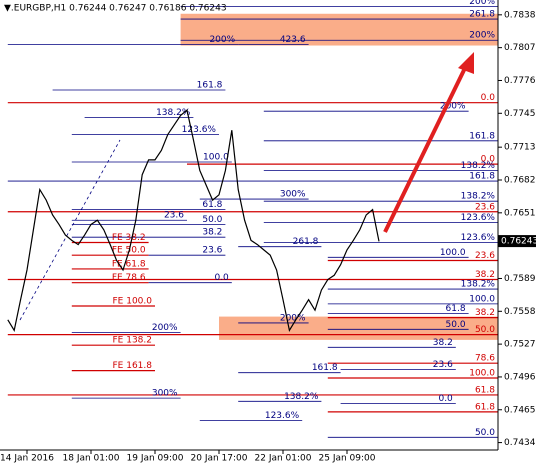 The height and width of the screenshot is (464, 536). I want to click on x-tick-label: 18 Jan 01:00, so click(91, 459).